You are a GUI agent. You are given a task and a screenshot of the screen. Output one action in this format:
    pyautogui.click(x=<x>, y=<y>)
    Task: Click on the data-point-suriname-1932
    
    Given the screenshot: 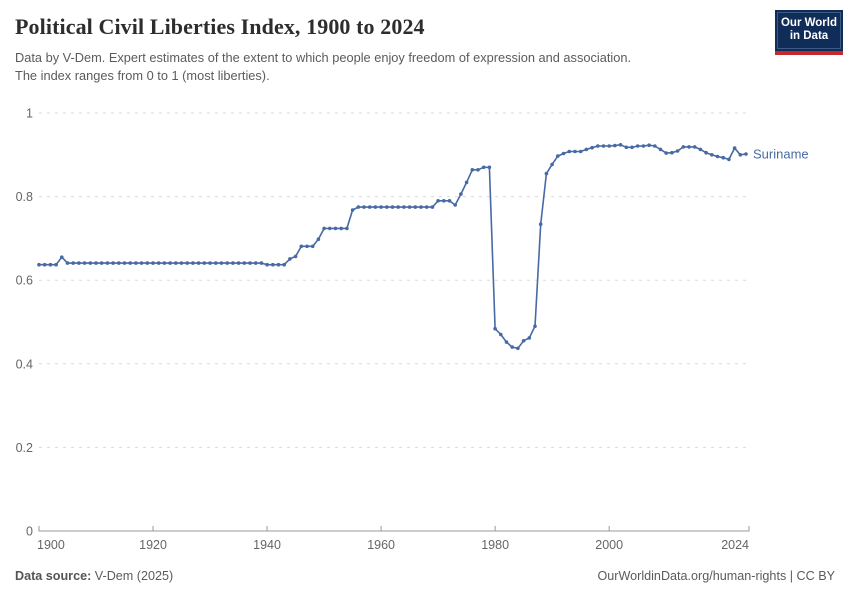 What is the action you would take?
    pyautogui.click(x=221, y=263)
    